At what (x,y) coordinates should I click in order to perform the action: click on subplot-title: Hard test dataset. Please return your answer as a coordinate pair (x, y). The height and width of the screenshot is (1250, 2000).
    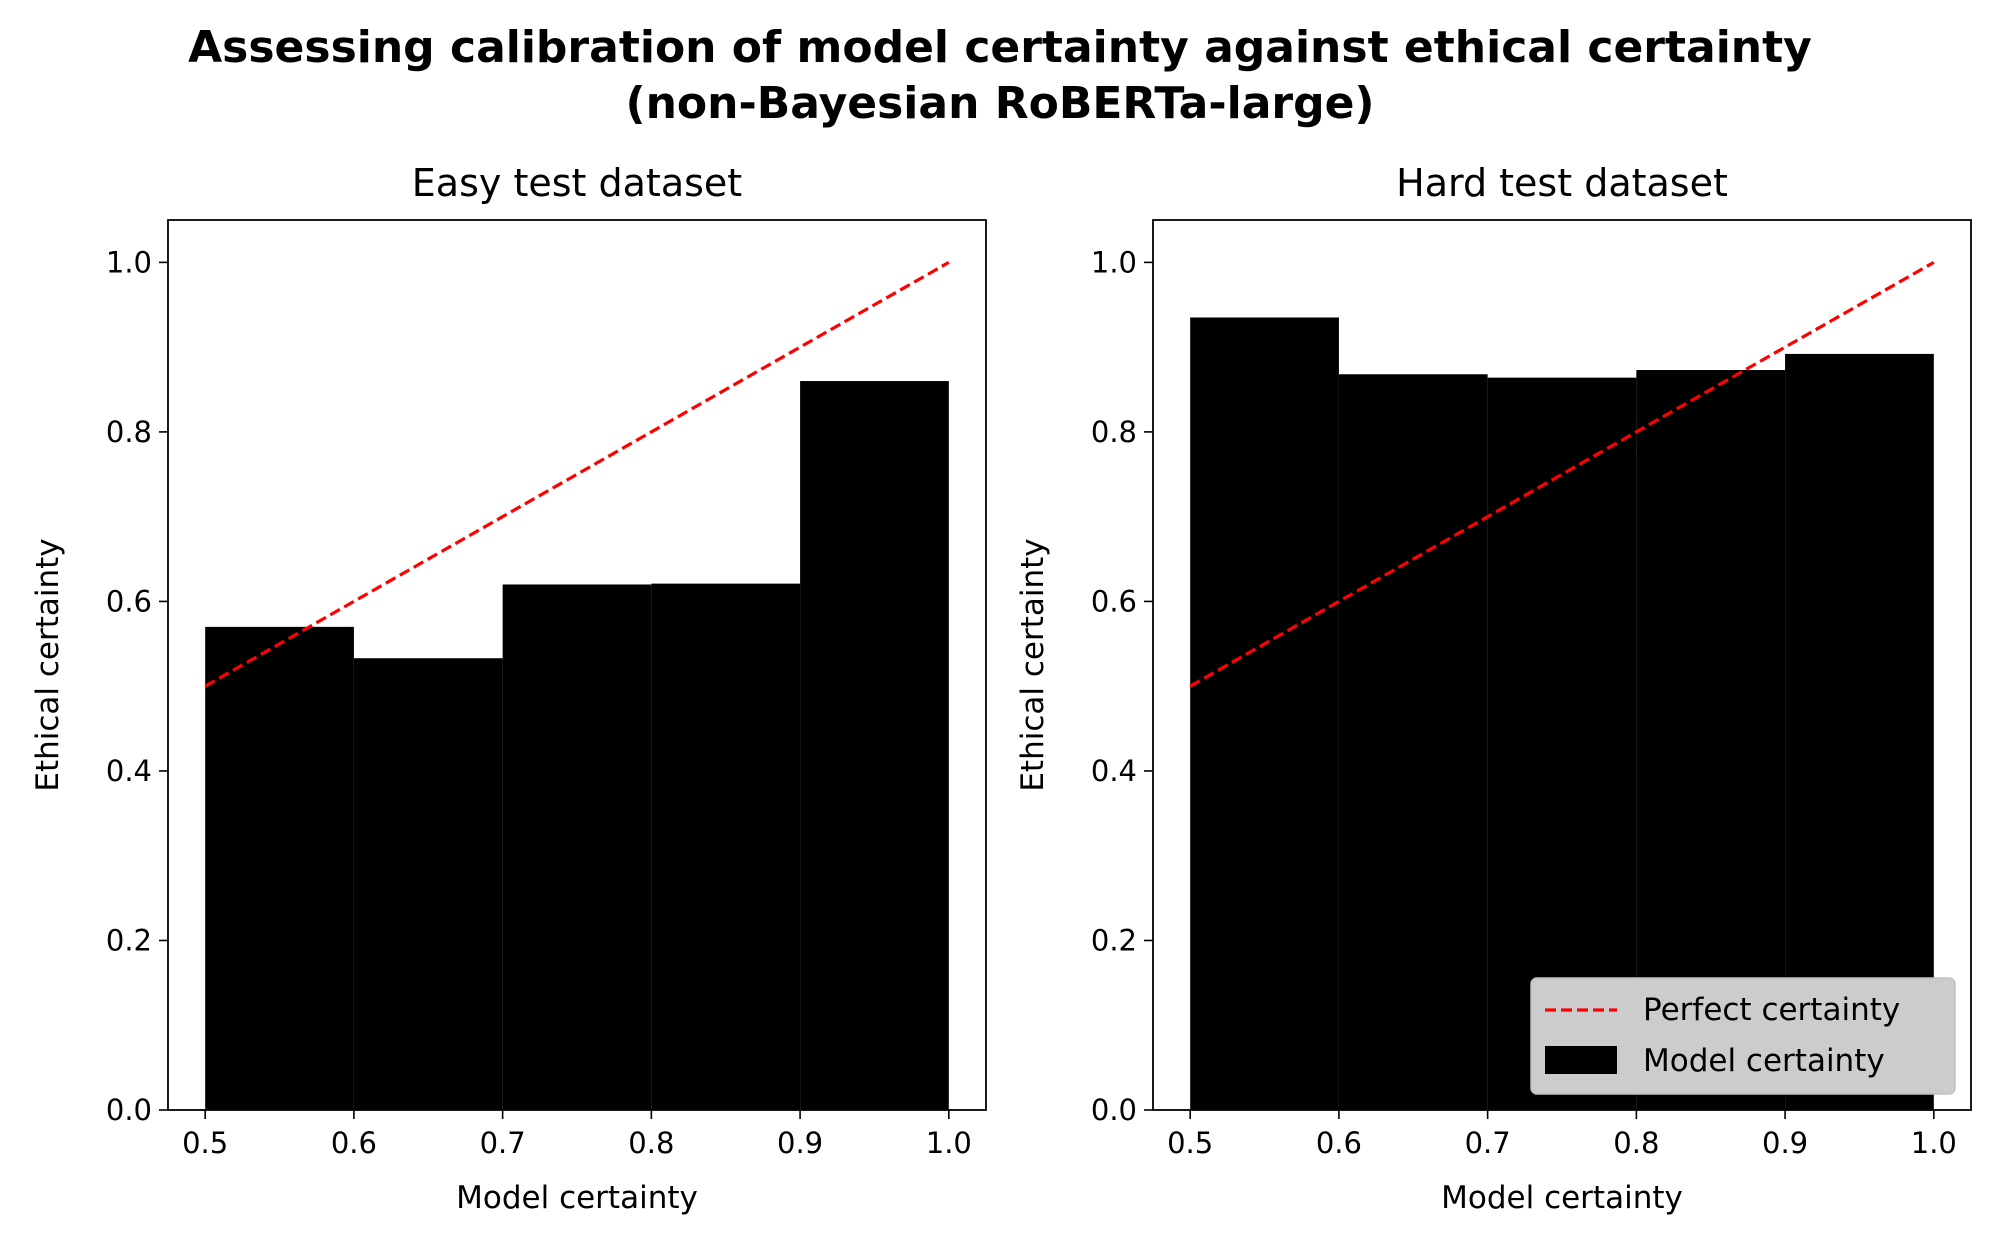
    Looking at the image, I should click on (1562, 183).